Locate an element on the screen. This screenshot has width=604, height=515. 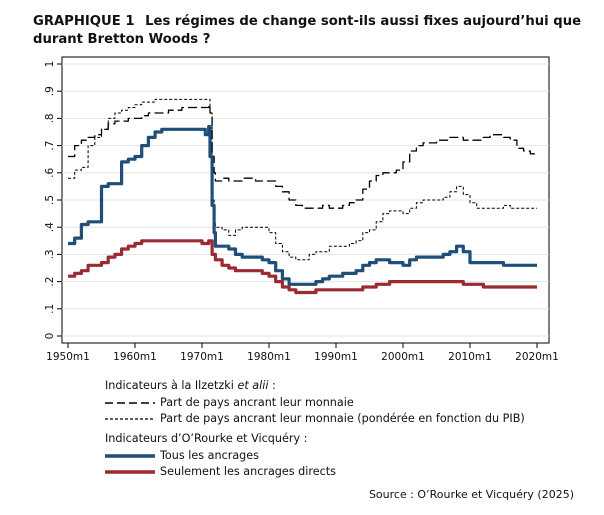
x-tick-label: 2010m1 is located at coordinates (470, 357).